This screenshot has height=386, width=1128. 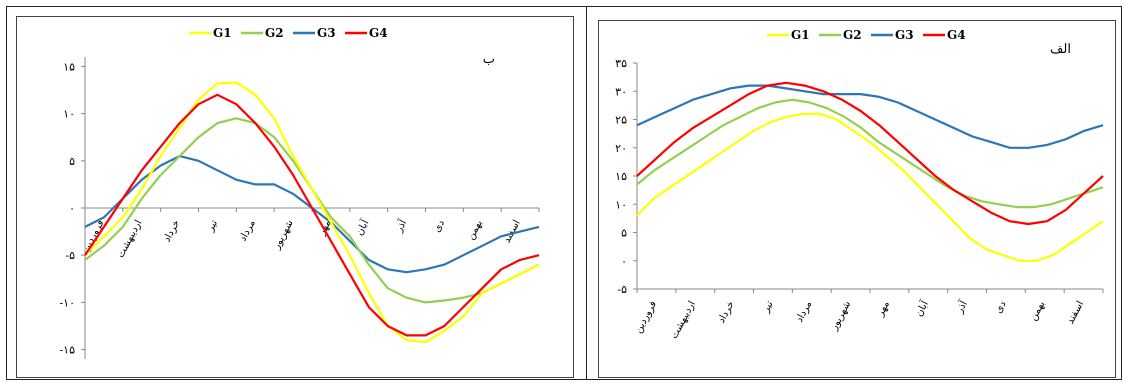 I want to click on panel-label: ب, so click(x=489, y=59).